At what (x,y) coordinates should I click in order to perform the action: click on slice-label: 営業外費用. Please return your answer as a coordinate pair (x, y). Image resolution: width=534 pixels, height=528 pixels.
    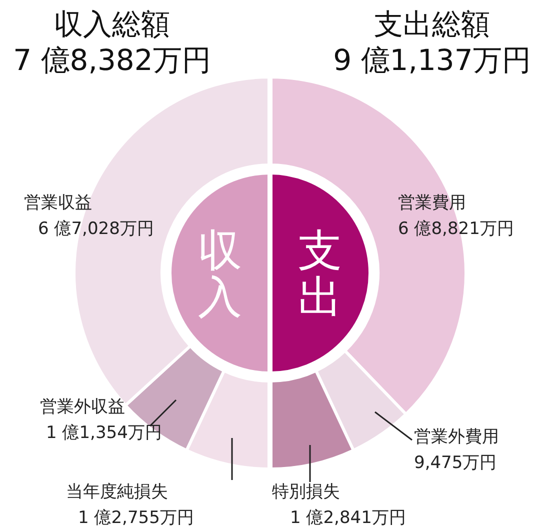
    Looking at the image, I should click on (456, 437).